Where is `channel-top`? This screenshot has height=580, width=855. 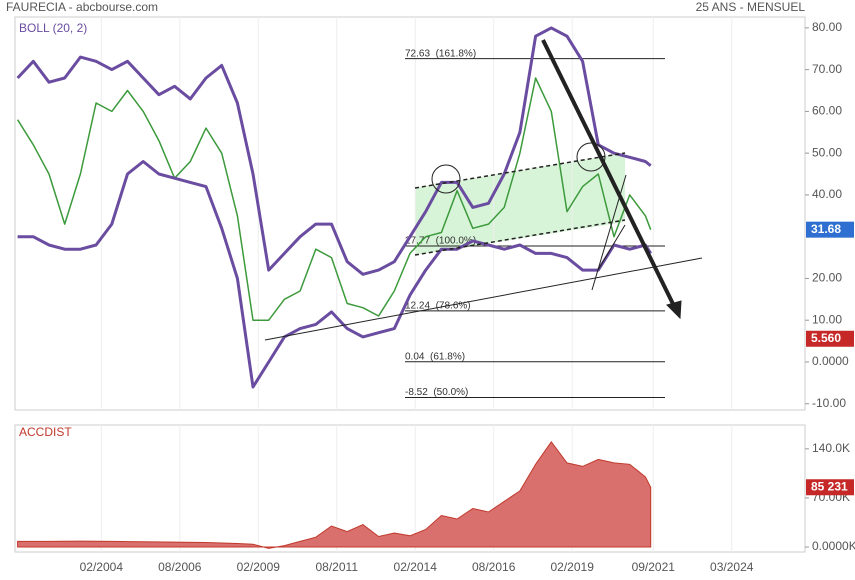
channel-top is located at coordinates (520, 170).